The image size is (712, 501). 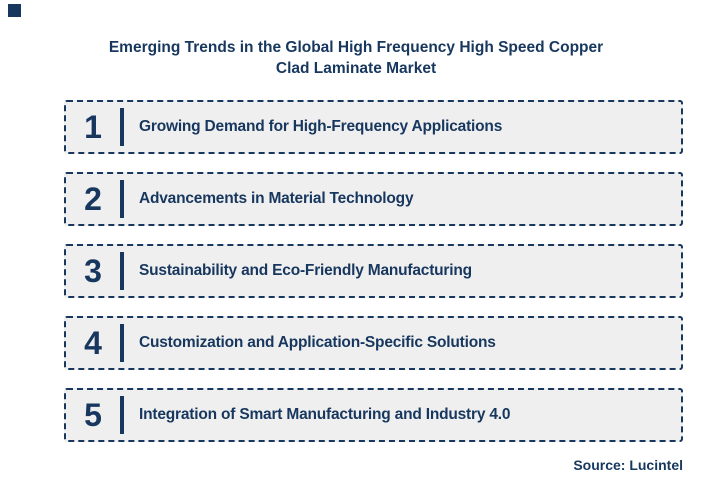 What do you see at coordinates (93, 199) in the screenshot?
I see `trend-number: 2` at bounding box center [93, 199].